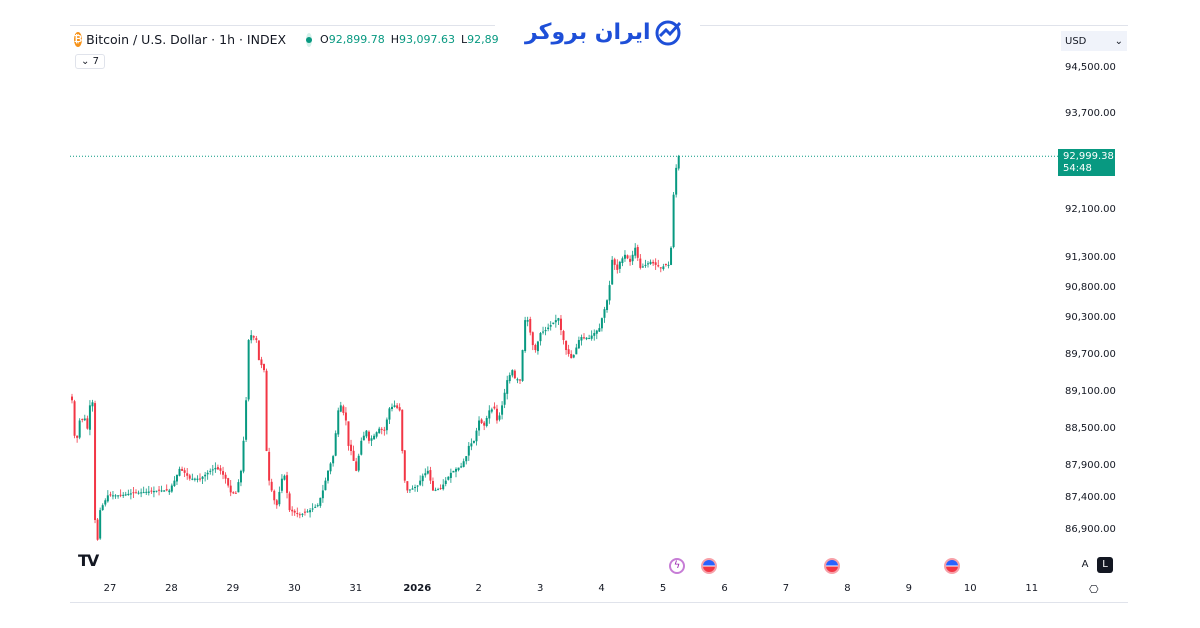  Describe the element at coordinates (90, 61) in the screenshot. I see `indicators-toggle-button: ⌄ 7` at that location.